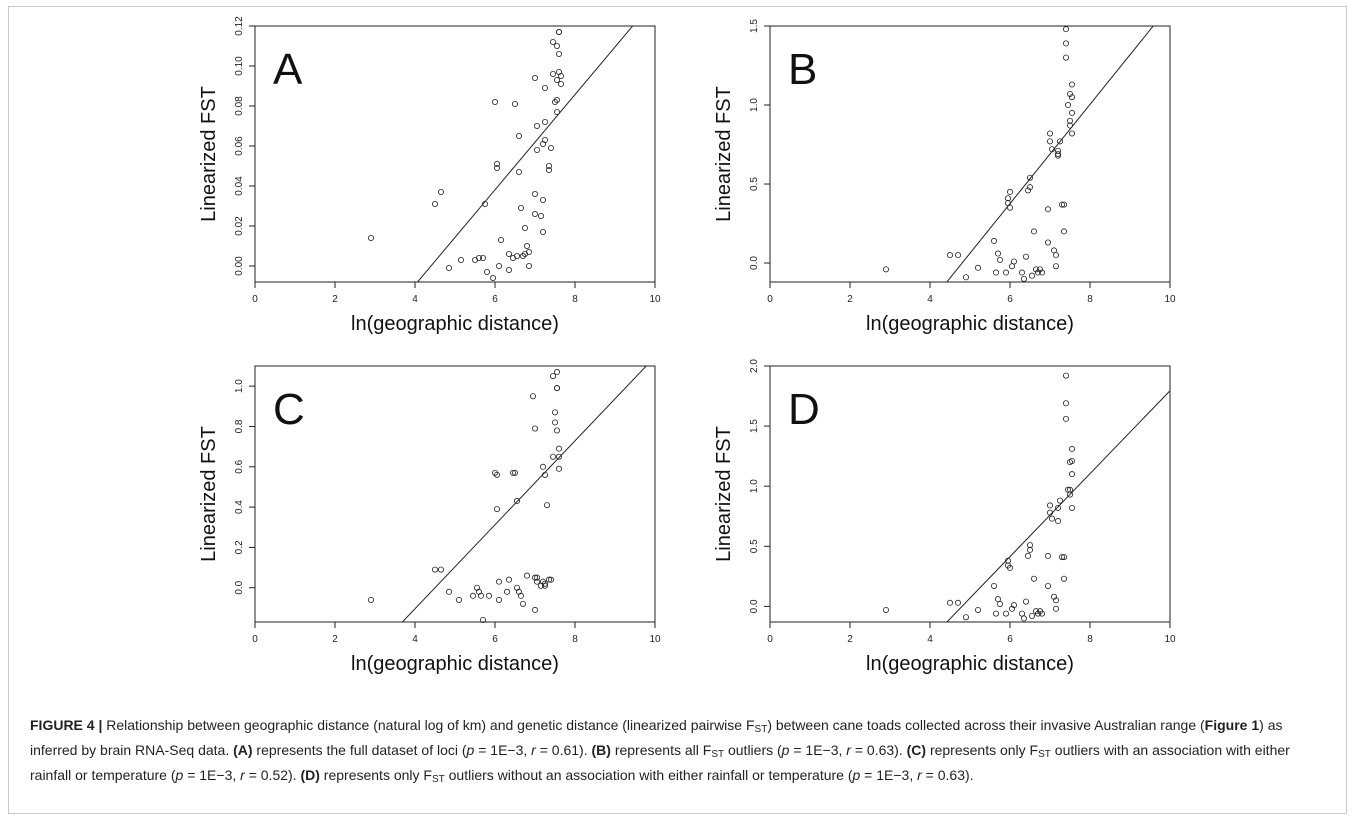 This screenshot has height=820, width=1355. I want to click on regression-line, so click(524, 494).